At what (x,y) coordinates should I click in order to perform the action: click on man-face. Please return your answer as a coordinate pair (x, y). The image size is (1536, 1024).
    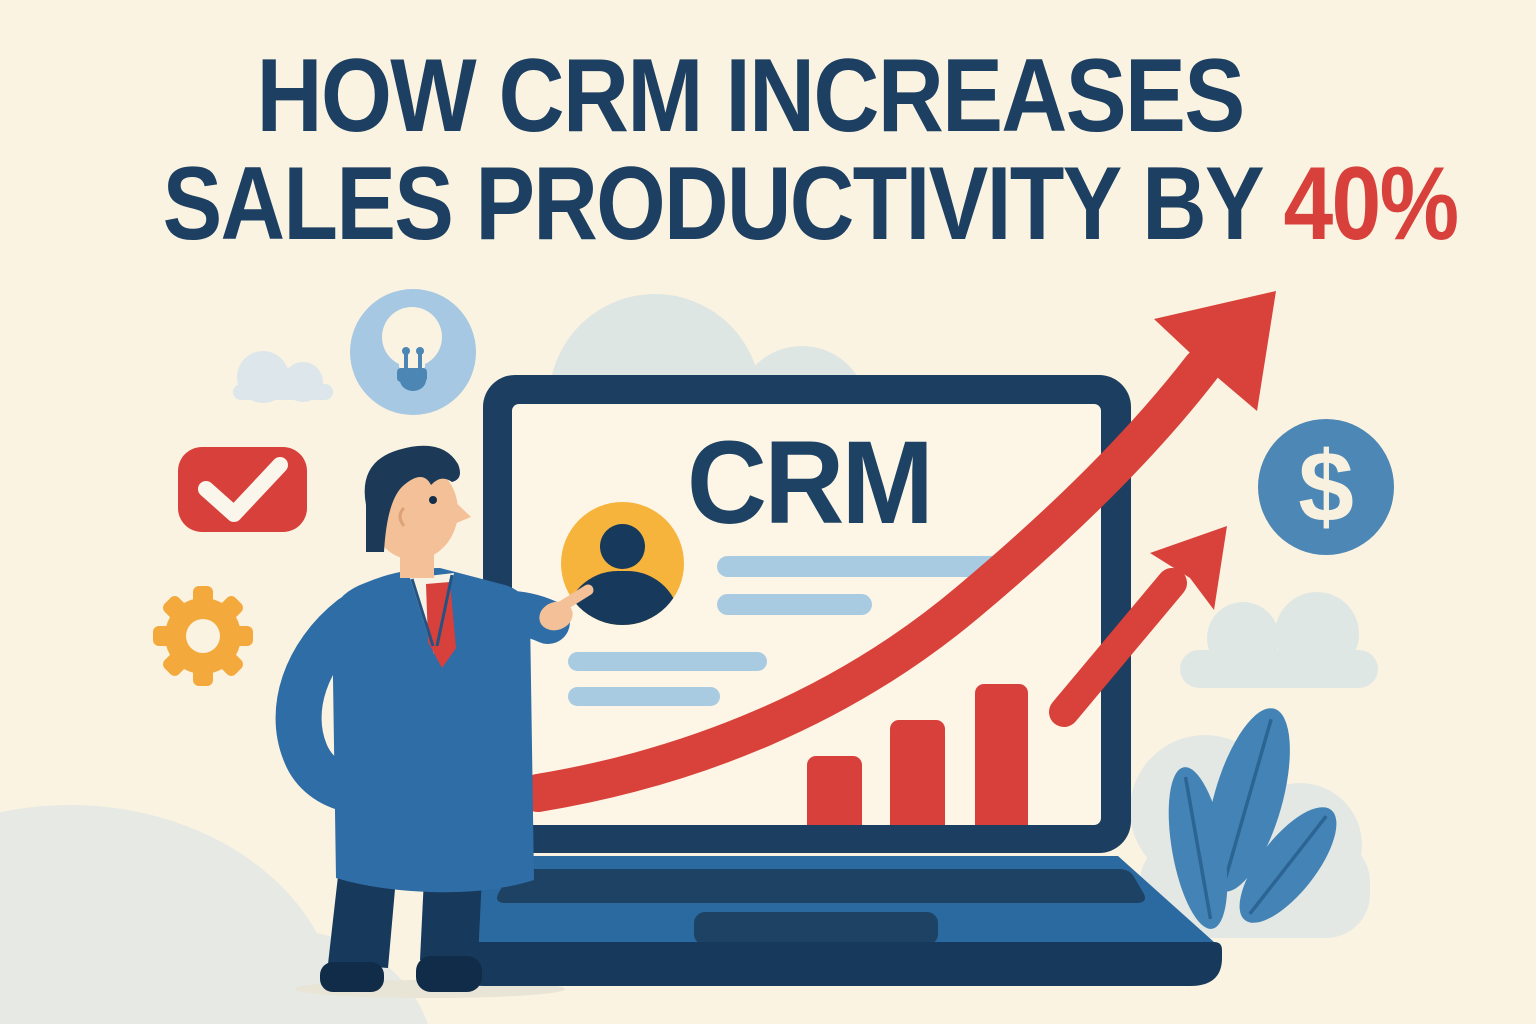
    Looking at the image, I should click on (414, 511).